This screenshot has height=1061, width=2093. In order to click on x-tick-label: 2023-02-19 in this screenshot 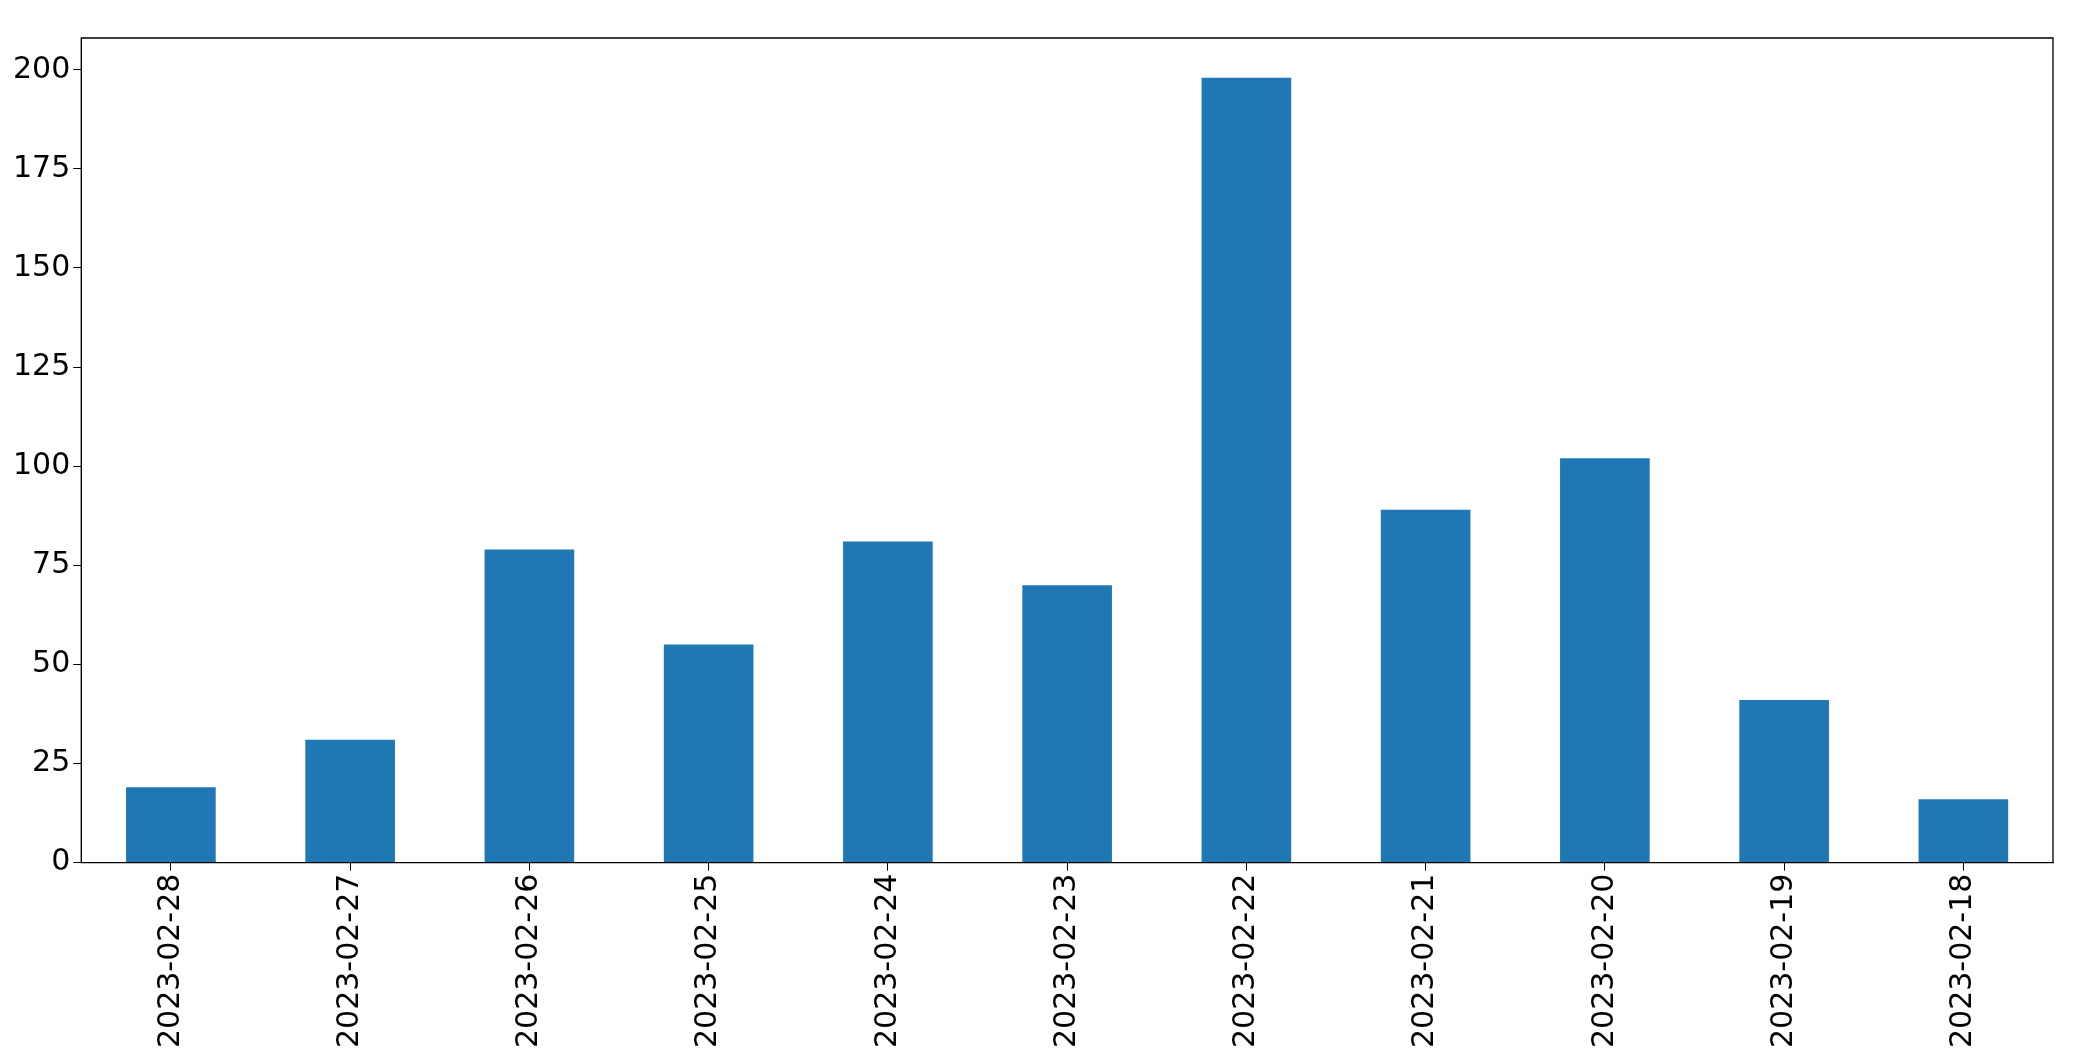, I will do `click(1781, 961)`.